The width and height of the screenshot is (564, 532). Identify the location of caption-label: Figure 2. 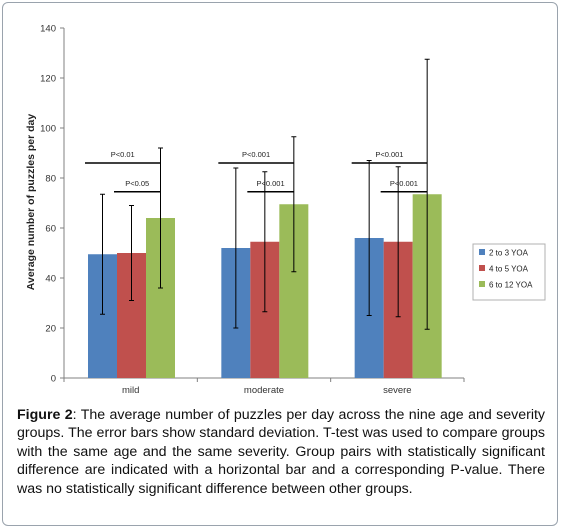
(45, 415).